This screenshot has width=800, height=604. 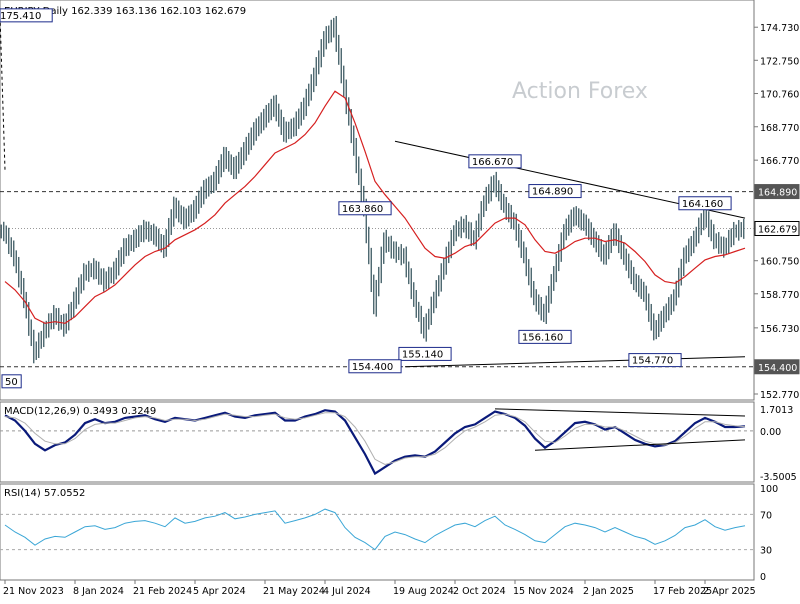 I want to click on price-tick-label: 152.770, so click(x=779, y=395).